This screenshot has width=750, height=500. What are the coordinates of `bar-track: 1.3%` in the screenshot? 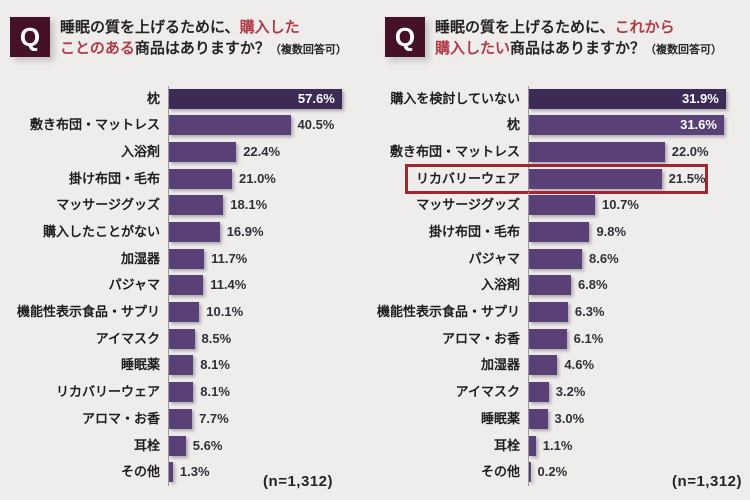 It's located at (271, 472).